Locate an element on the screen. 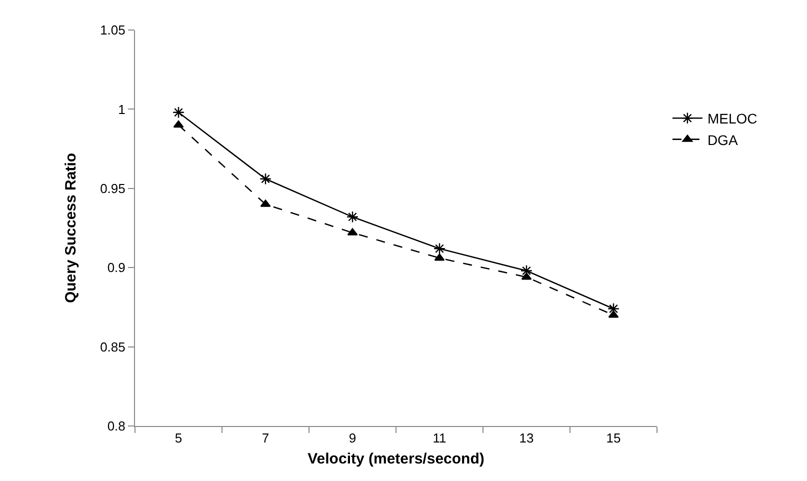 This screenshot has width=807, height=481. x-axis-title: Velocity (meters/second) is located at coordinates (396, 459).